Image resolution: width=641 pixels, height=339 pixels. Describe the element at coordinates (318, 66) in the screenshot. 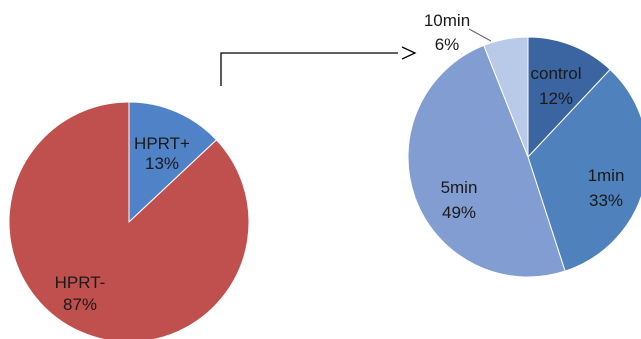

I see `expansion-arrow` at that location.